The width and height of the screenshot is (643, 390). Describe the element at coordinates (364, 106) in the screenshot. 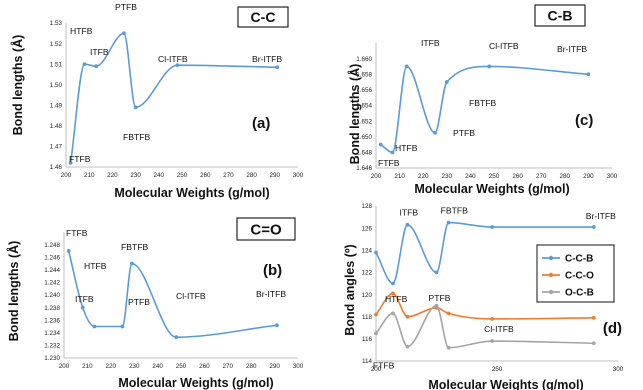

I see `y-tick-label: 1.654` at that location.